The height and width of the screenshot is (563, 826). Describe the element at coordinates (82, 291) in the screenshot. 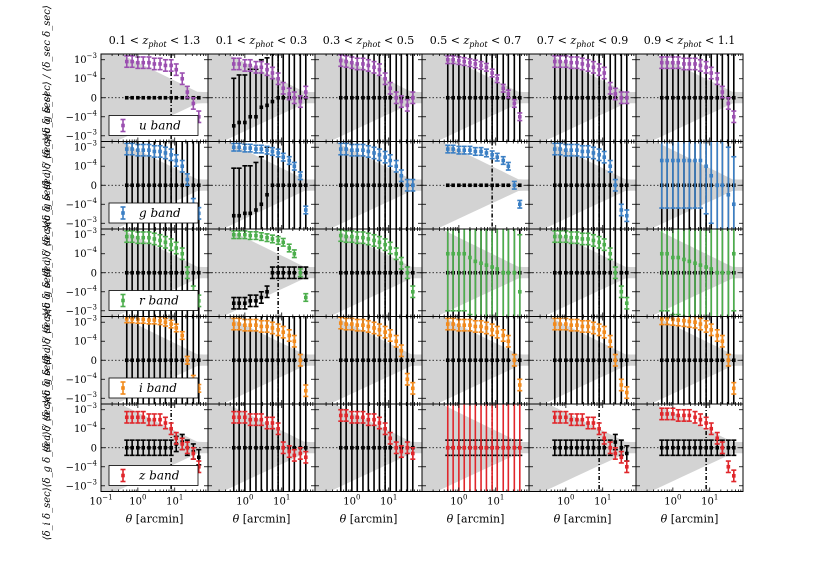

I see `y-tick-label: −10−4` at that location.